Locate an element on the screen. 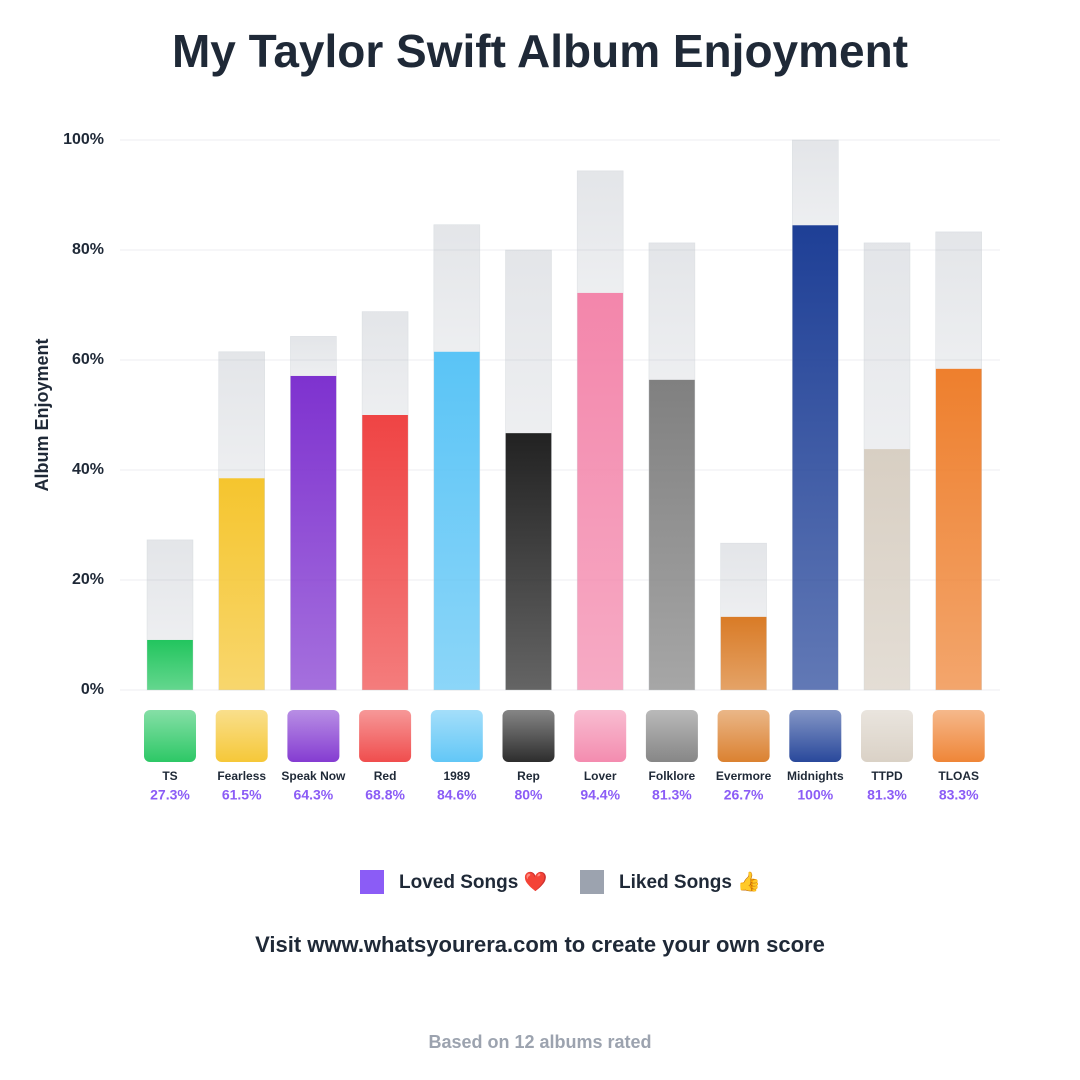 This screenshot has height=1080, width=1080. total-label: 61.5% is located at coordinates (242, 795).